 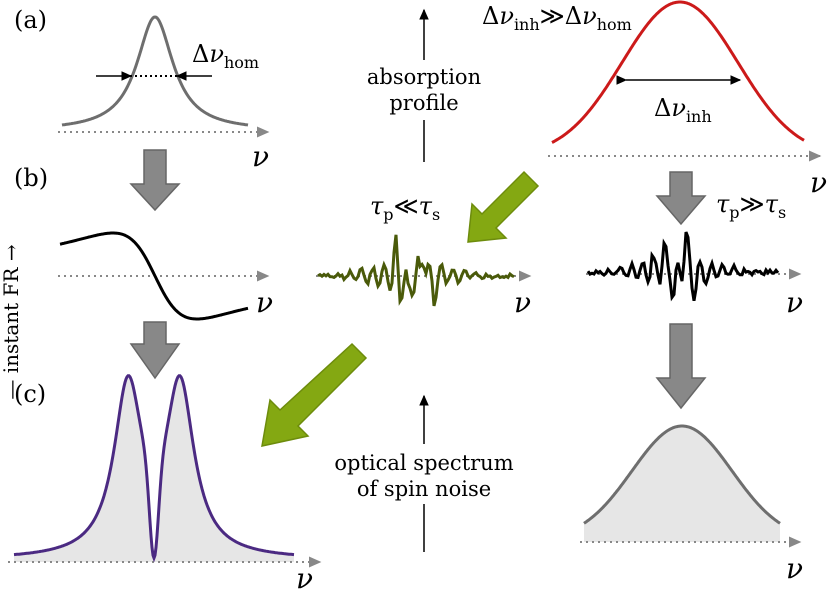 I want to click on green-arrow-to-panel-c, so click(x=314, y=394).